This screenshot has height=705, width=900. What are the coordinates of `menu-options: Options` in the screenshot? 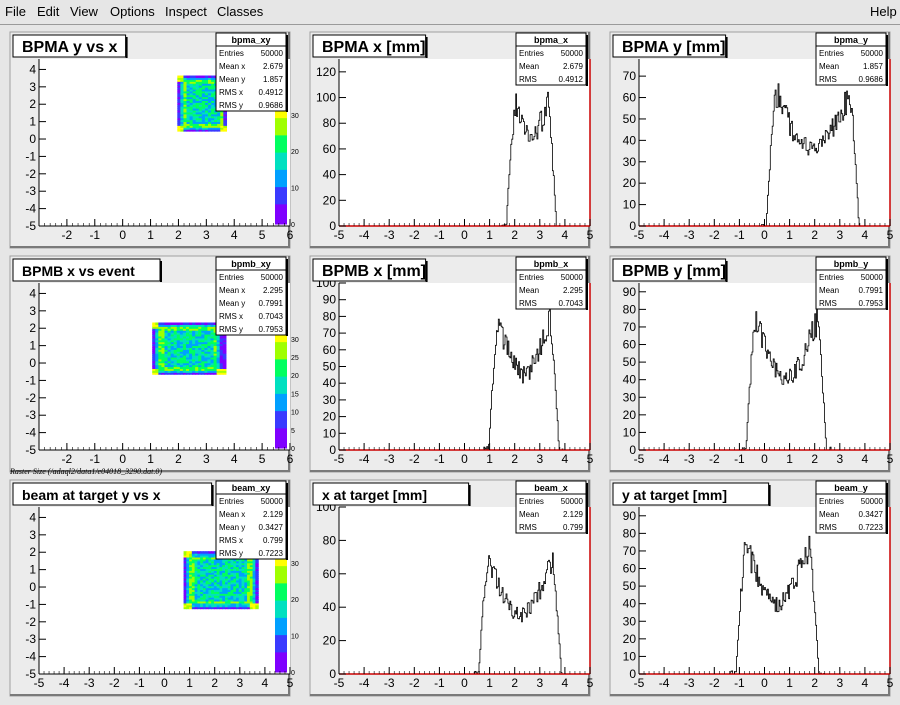 It's located at (132, 11).